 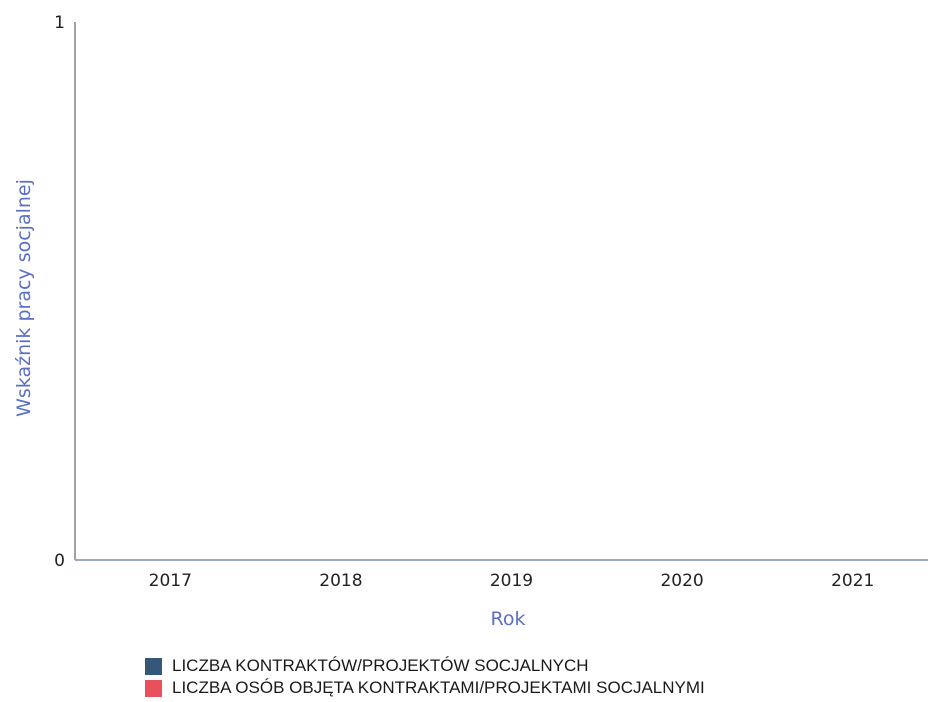 I want to click on x-tick-labels: 2017 2018 2019 2020 2021, so click(x=512, y=581).